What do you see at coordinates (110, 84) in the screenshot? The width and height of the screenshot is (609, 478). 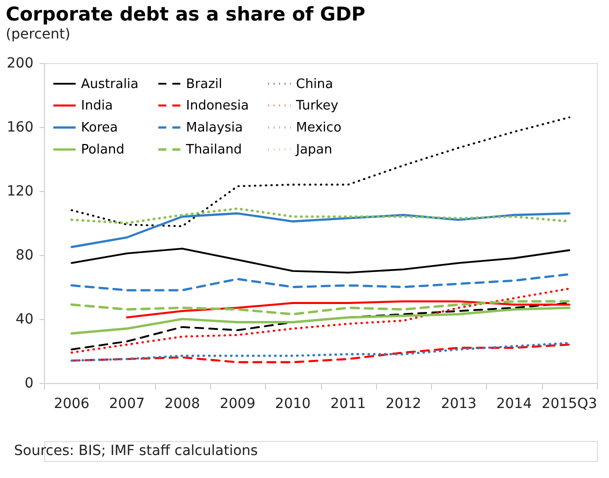 I see `legend-label: Australia` at bounding box center [110, 84].